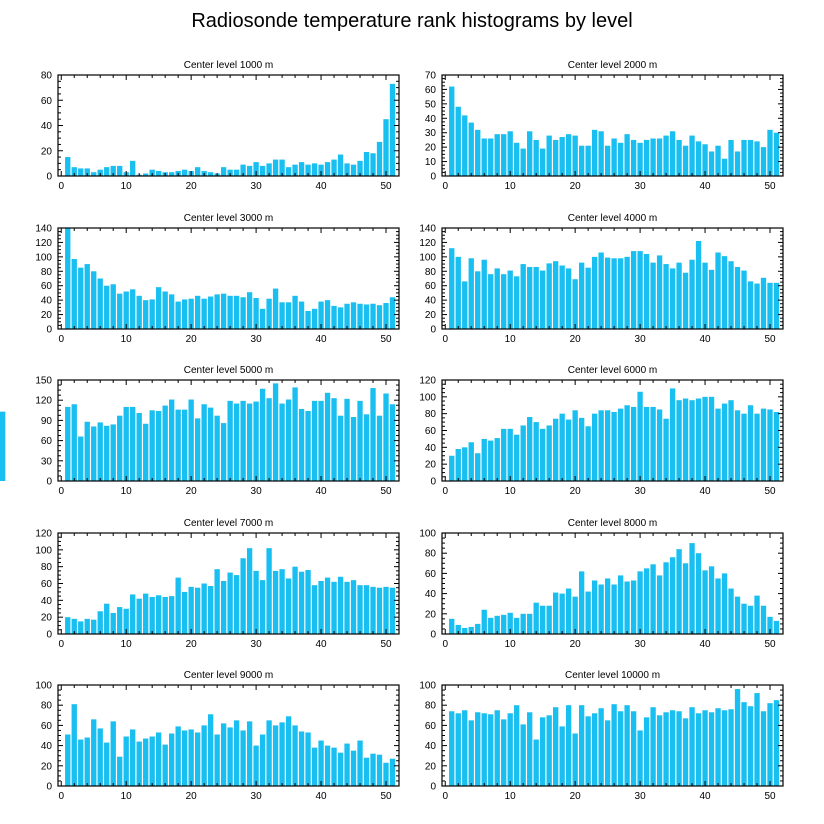  Describe the element at coordinates (192, 186) in the screenshot. I see `x-tick-label: 20` at that location.